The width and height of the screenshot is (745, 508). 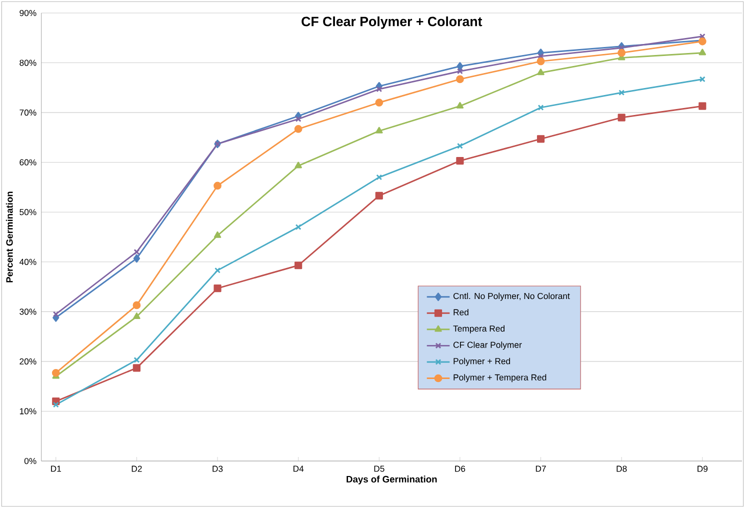 I want to click on x-tick-label: D6, so click(x=460, y=469).